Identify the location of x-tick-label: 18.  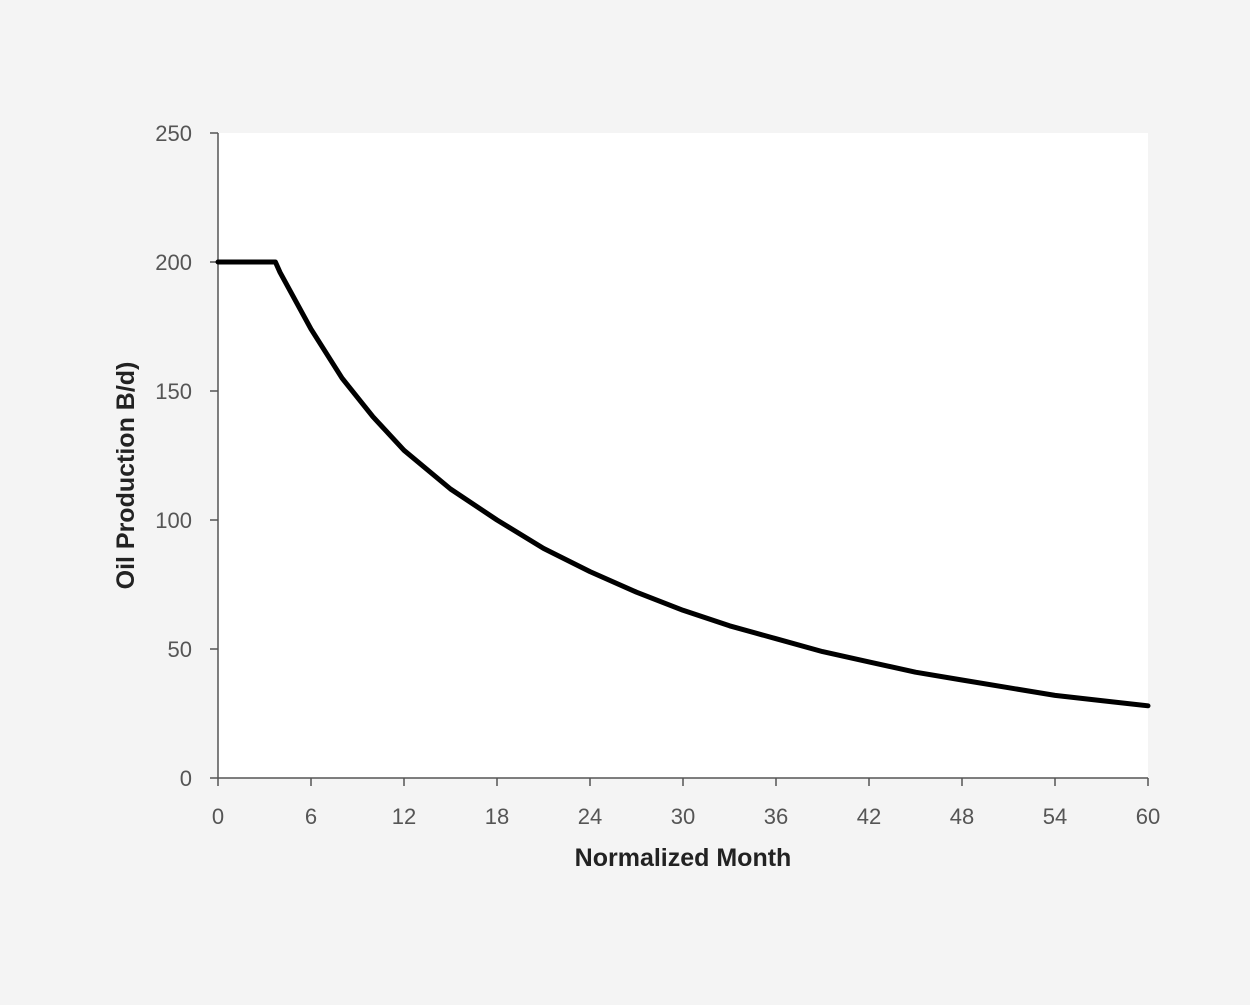
(497, 816).